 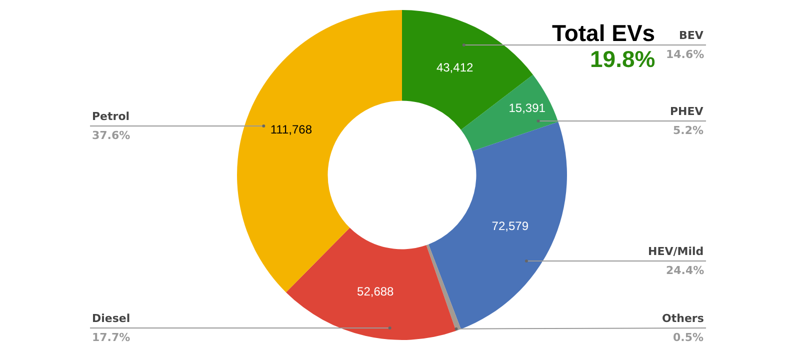 What do you see at coordinates (111, 116) in the screenshot?
I see `slice-label: Petrol` at bounding box center [111, 116].